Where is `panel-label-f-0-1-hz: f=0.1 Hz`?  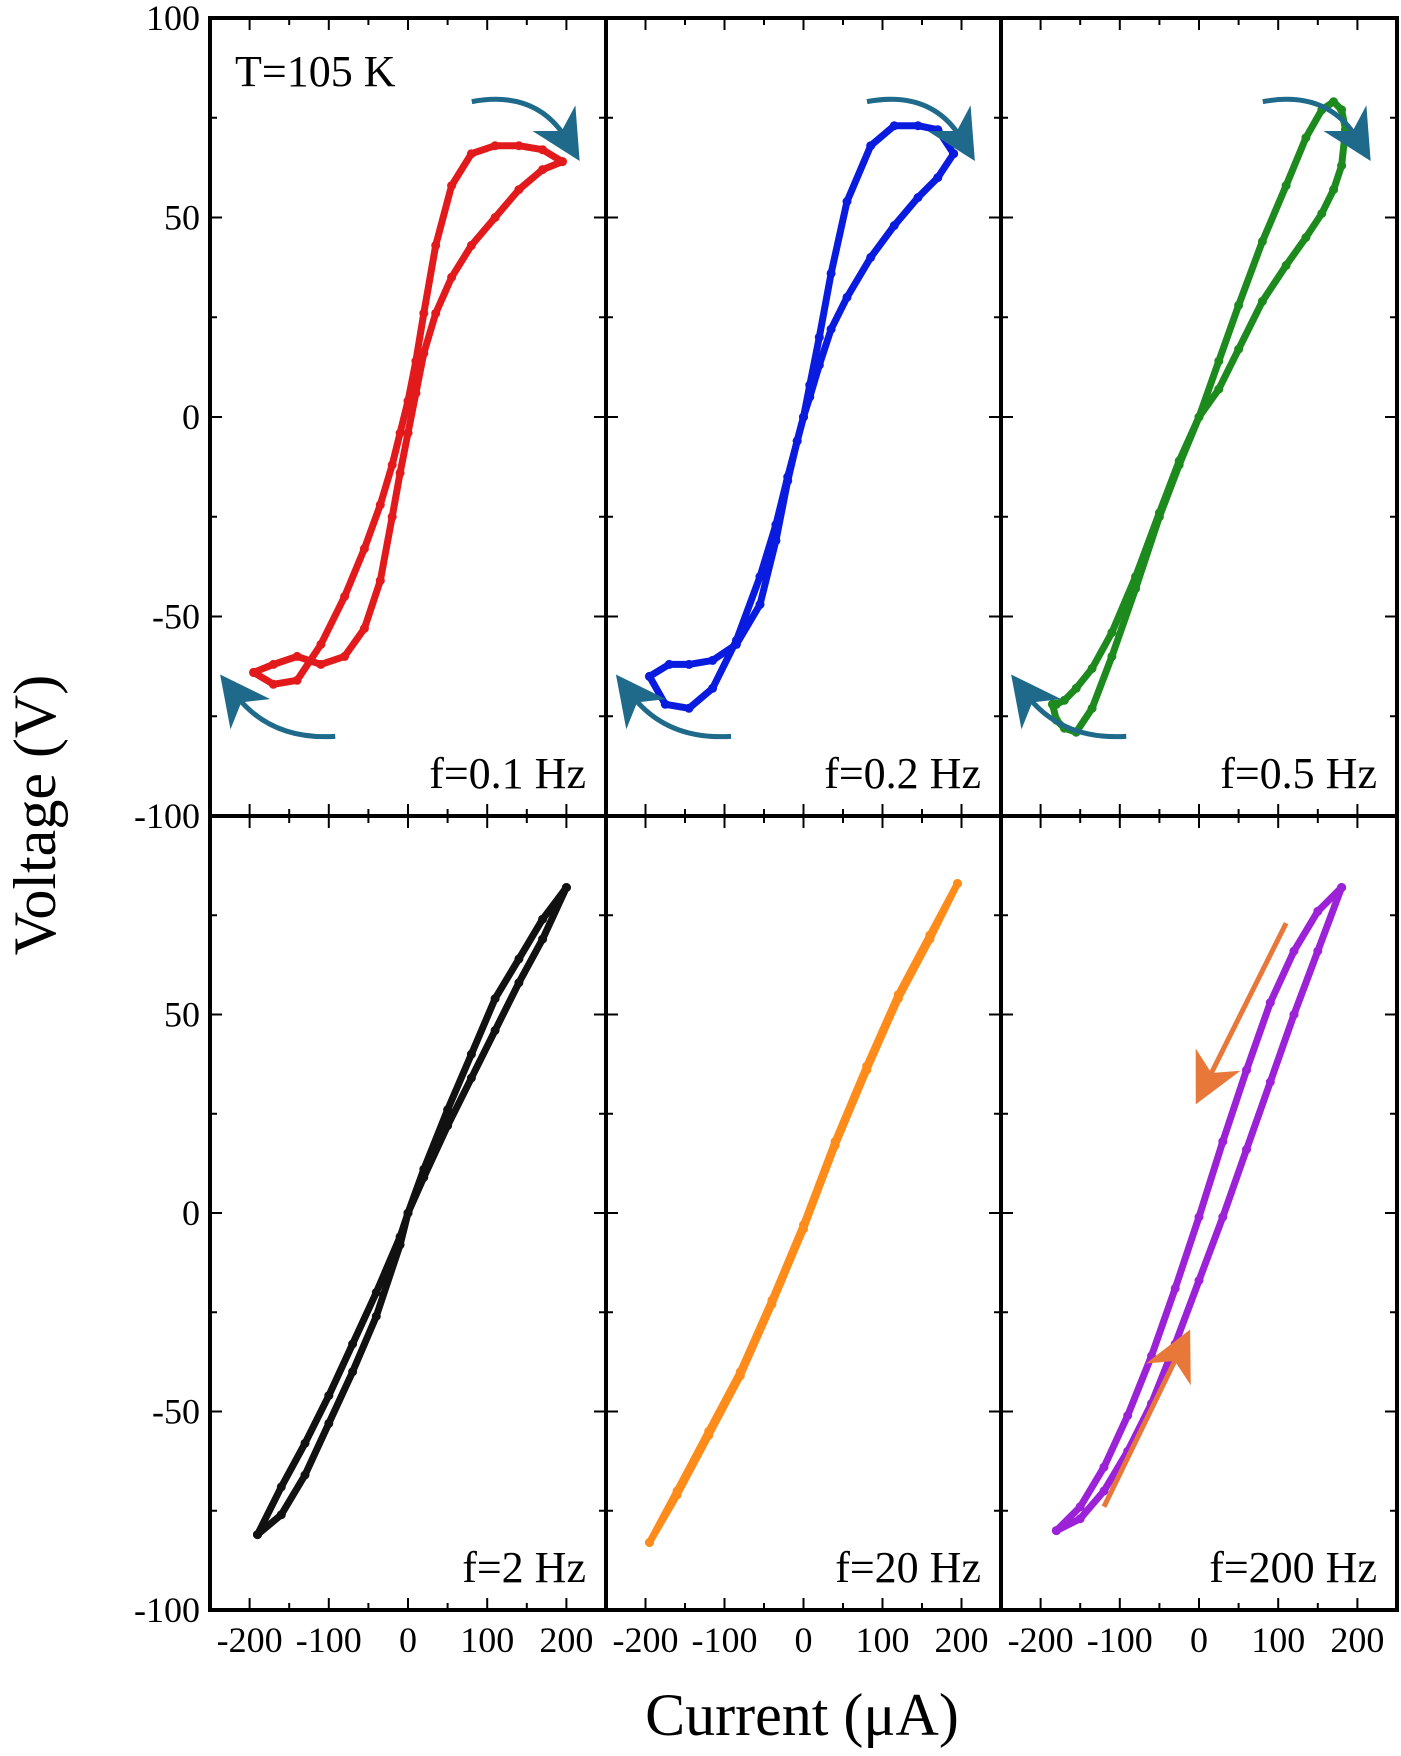
panel-label-f-0-1-hz: f=0.1 Hz is located at coordinates (507, 773).